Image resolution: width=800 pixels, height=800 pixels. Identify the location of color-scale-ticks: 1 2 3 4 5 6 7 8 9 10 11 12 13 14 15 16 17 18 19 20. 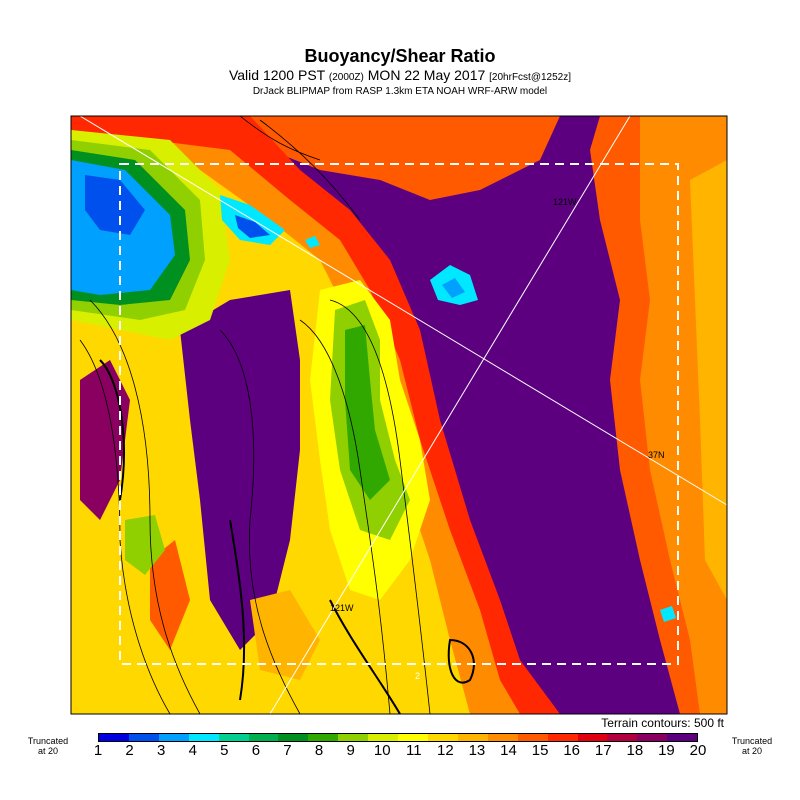
(400, 752).